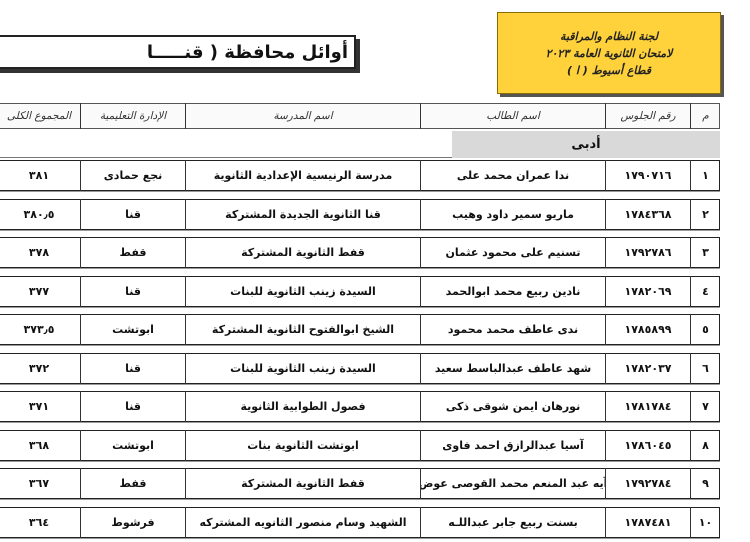  I want to click on committee-line: لجنة النظام والمراقبة, so click(609, 36).